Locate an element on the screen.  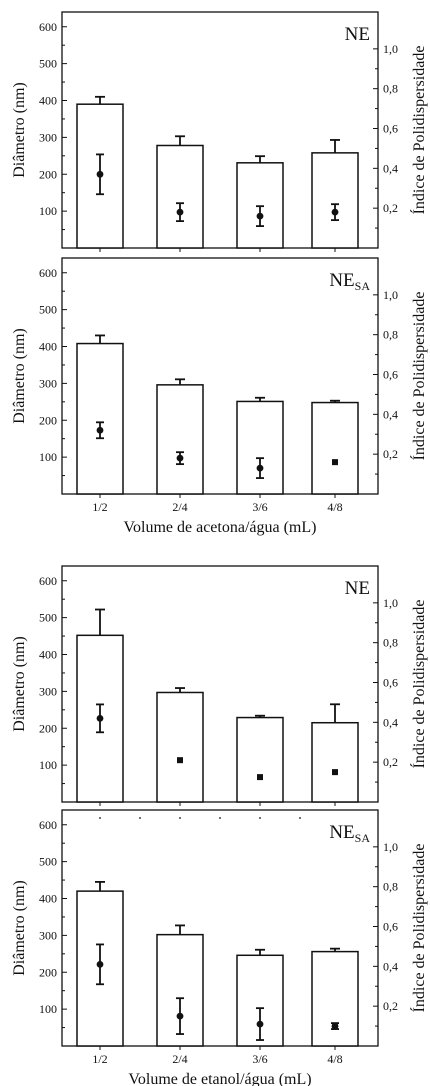
x-tick-label: 3/6 is located at coordinates (259, 507).